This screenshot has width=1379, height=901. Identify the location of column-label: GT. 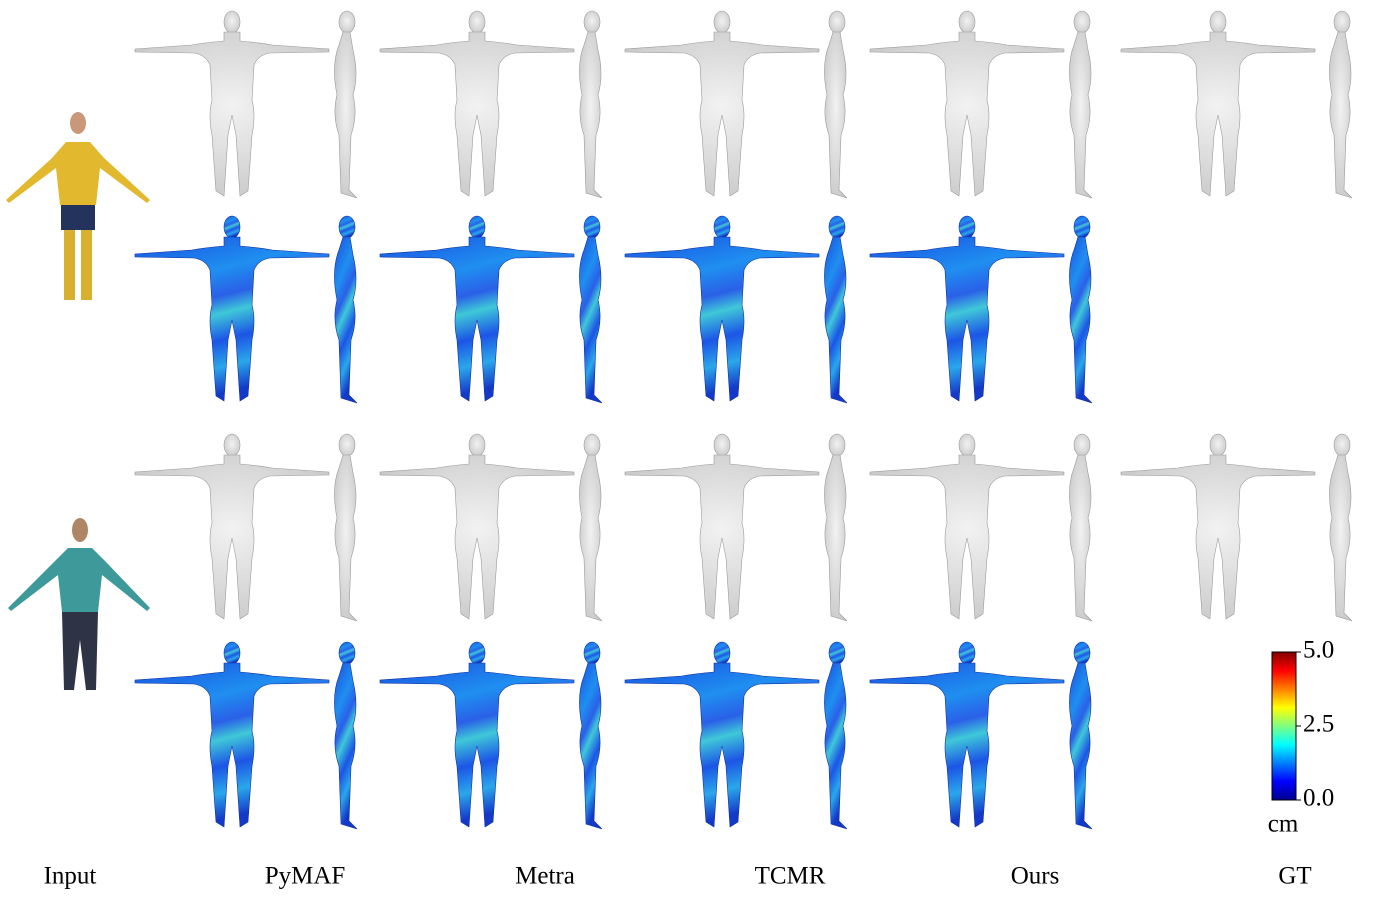
(1294, 876).